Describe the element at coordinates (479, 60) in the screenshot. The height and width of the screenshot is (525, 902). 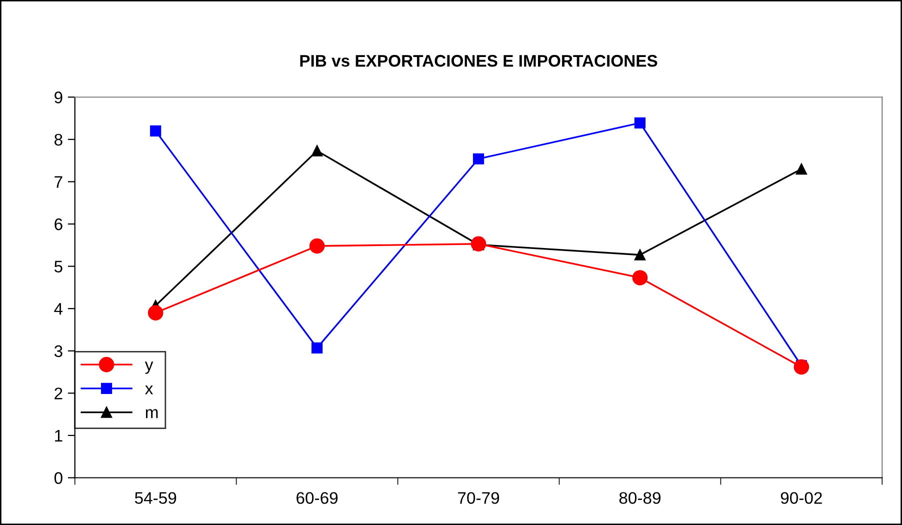
I see `chart-title: PIB vs EXPORTACIONES E IMPORTACIONES` at that location.